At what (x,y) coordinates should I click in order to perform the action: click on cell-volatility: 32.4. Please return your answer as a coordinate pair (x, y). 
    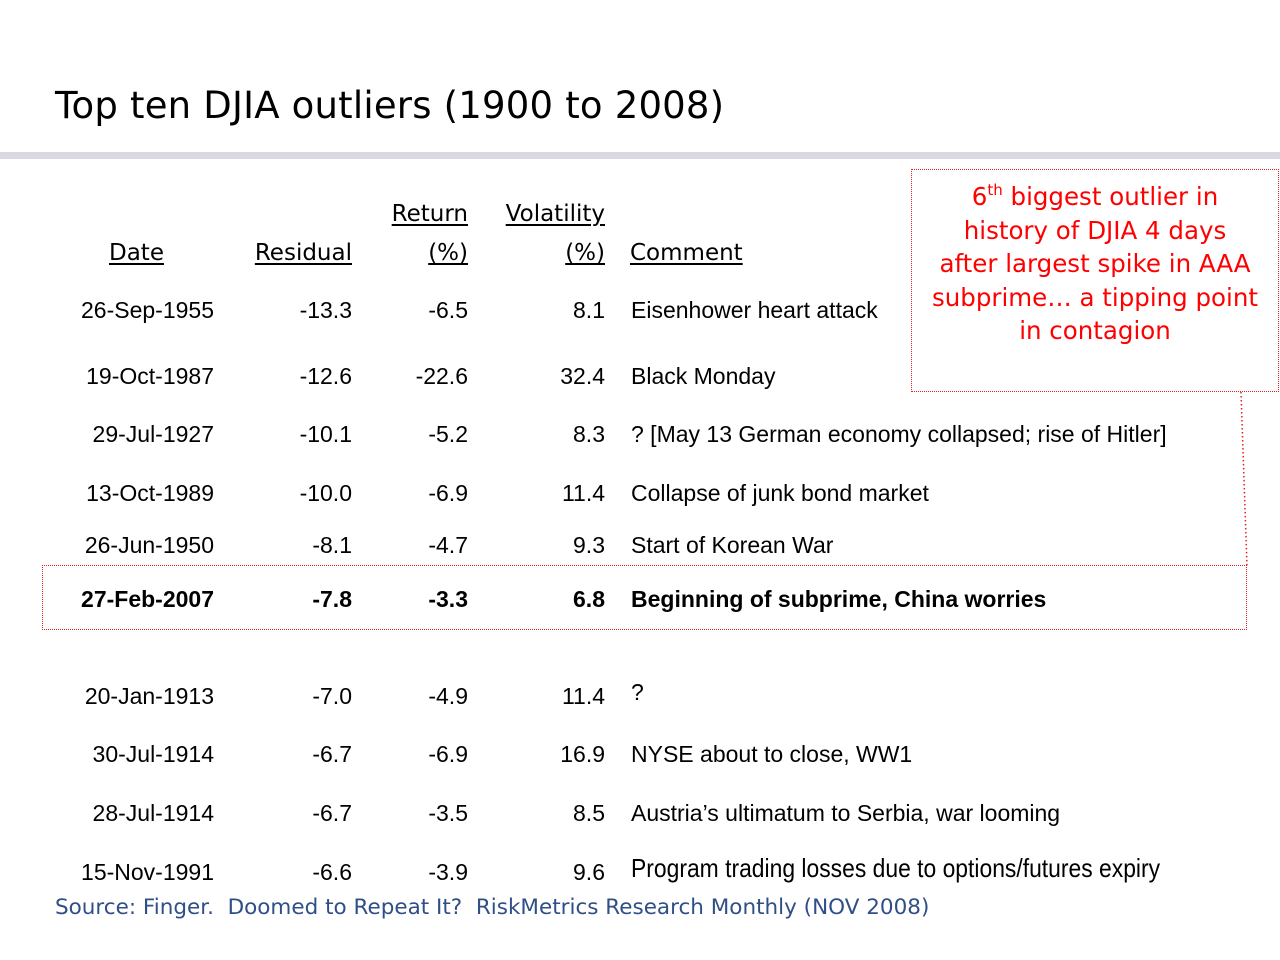
    Looking at the image, I should click on (582, 376).